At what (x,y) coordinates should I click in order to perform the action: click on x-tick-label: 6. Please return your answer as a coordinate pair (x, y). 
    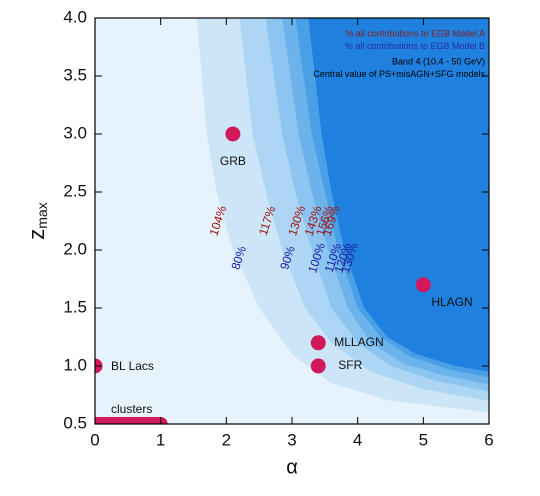
    Looking at the image, I should click on (488, 439).